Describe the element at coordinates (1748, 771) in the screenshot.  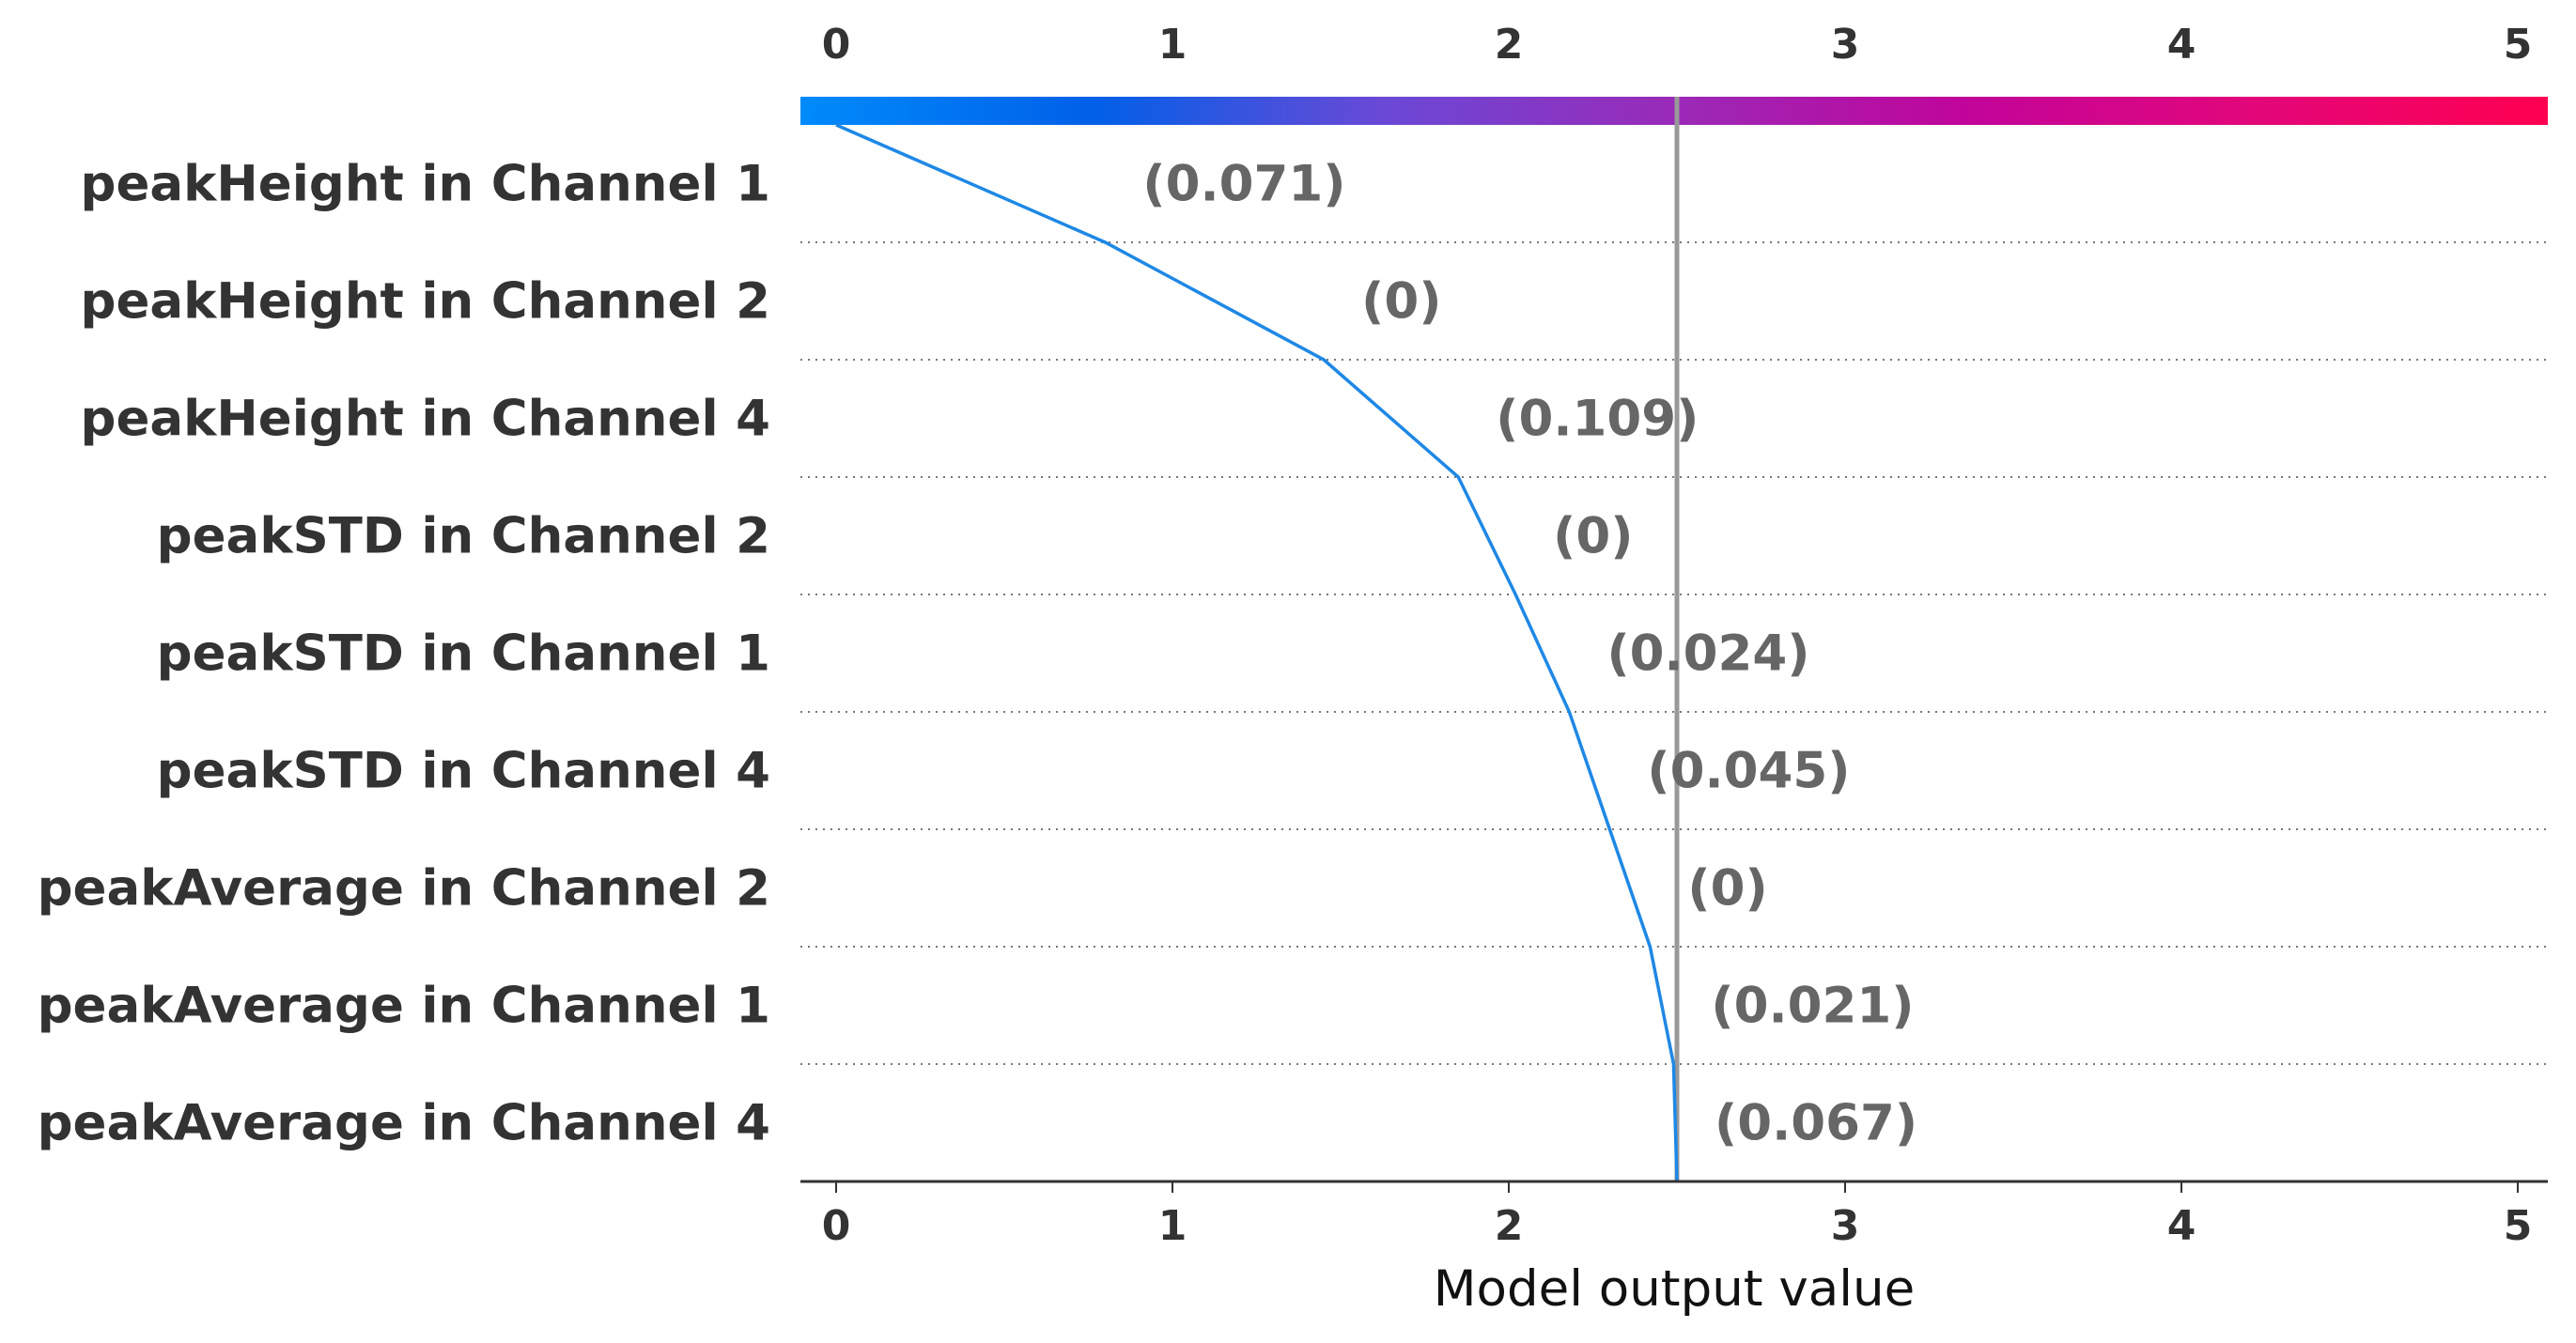
I see `feature-value-label: (0.045)` at that location.